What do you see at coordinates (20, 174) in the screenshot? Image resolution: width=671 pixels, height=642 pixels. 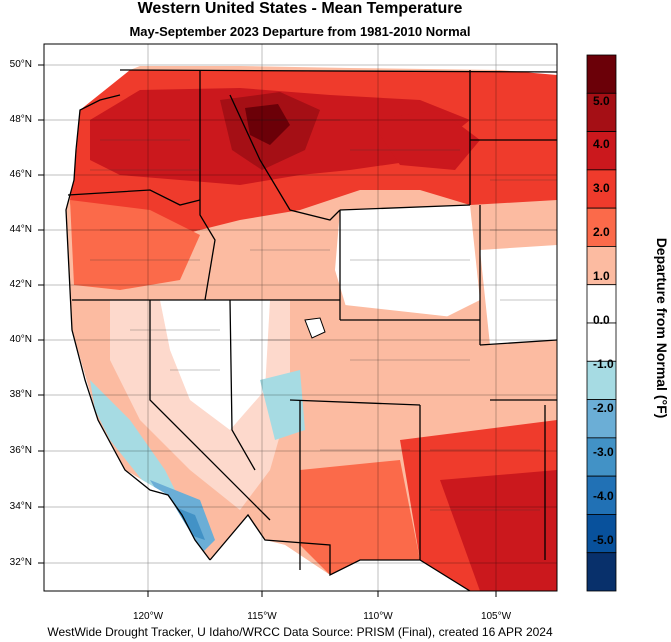 I see `lat-label-46n: 46°N` at bounding box center [20, 174].